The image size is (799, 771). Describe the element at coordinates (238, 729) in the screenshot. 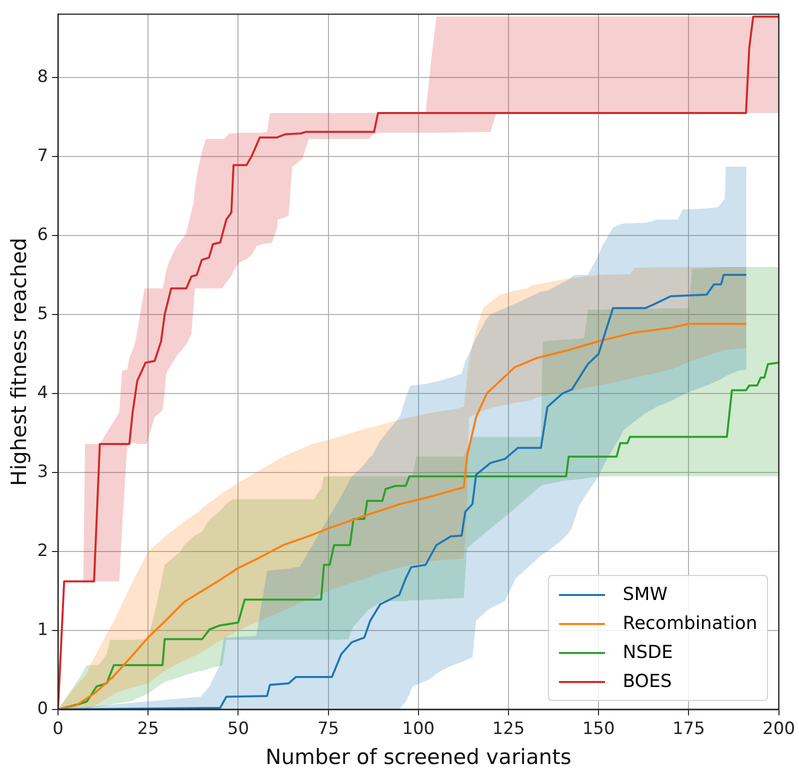

I see `x-tick-label: 50` at that location.